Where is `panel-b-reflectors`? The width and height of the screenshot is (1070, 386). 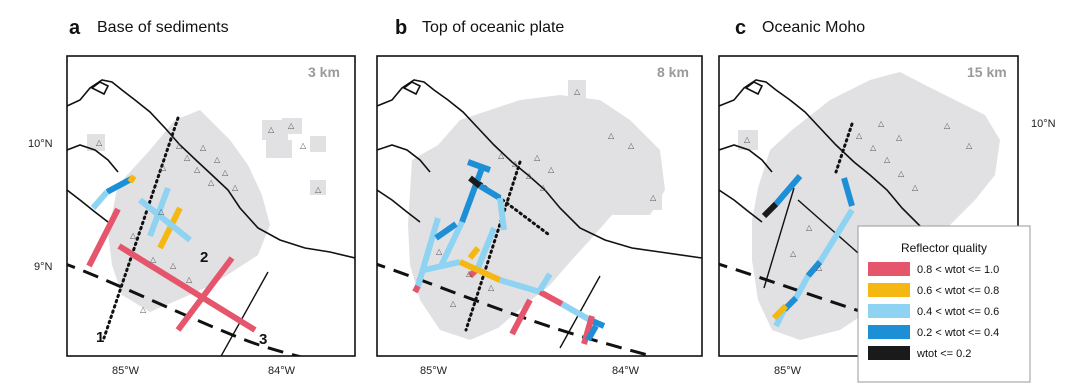
panel-b-reflectors is located at coordinates (509, 252).